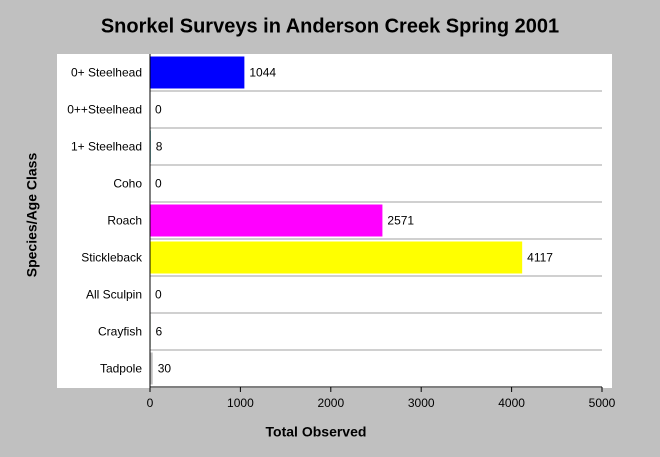 The image size is (660, 457). I want to click on value-label: 6, so click(159, 332).